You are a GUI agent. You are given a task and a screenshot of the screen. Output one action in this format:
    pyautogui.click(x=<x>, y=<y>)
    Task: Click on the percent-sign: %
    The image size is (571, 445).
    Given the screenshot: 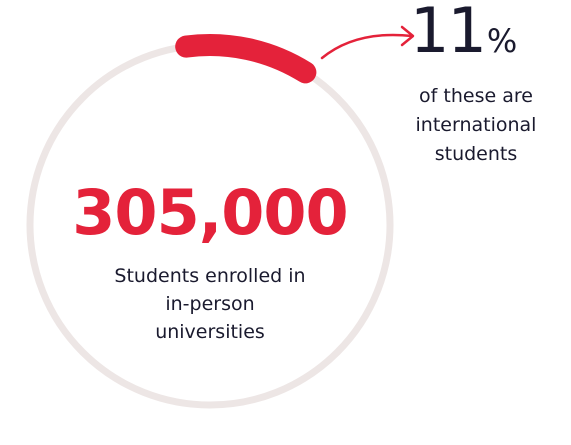 What is the action you would take?
    pyautogui.click(x=502, y=41)
    